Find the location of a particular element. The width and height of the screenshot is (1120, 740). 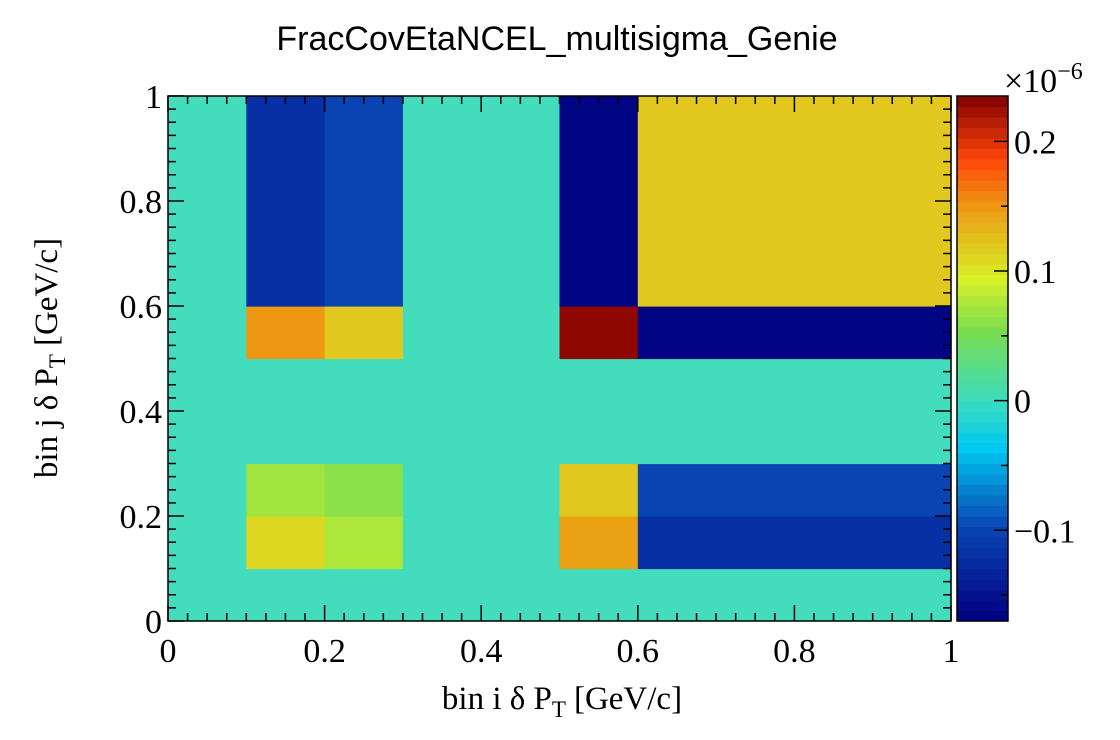

y-tick-label: 0.6 is located at coordinates (141, 307).